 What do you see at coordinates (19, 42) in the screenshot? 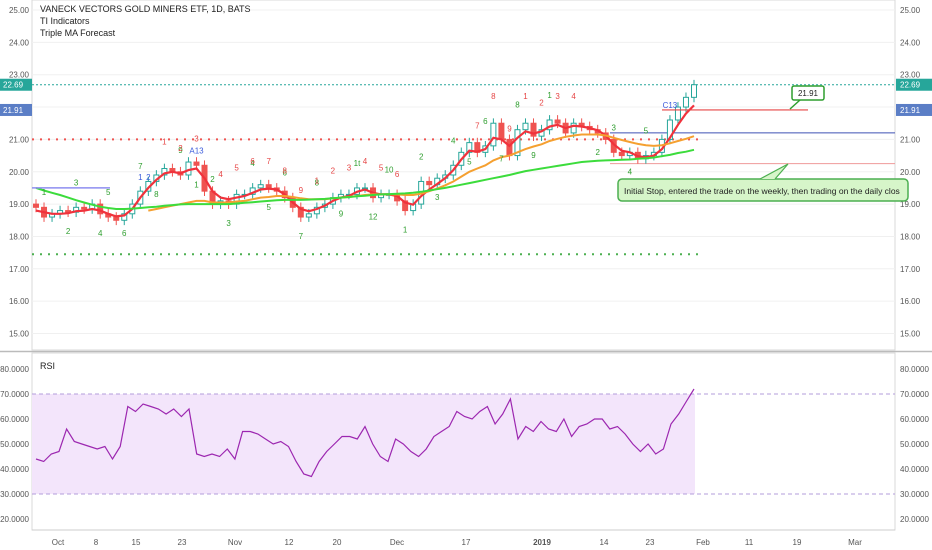
I see `price-tick-left: 24.00` at bounding box center [19, 42].